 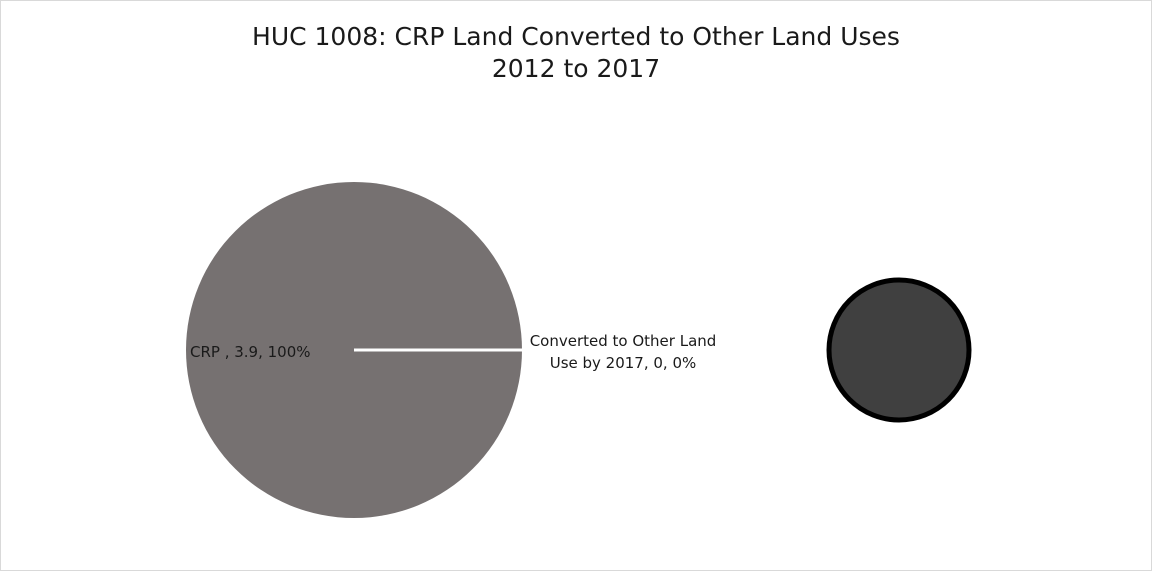 What do you see at coordinates (576, 68) in the screenshot?
I see `chart-subtitle: 2012 to 2017` at bounding box center [576, 68].